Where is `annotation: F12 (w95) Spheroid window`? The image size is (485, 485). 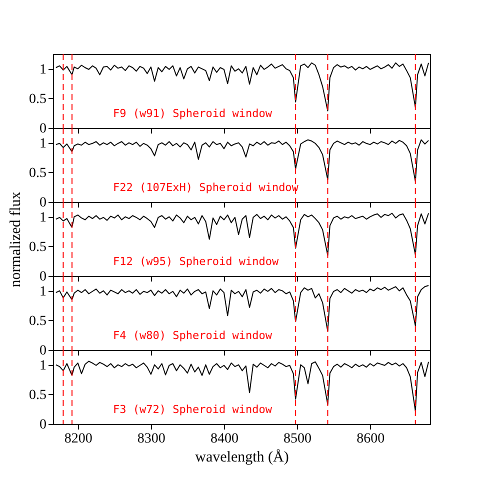
annotation: F12 (w95) Spheroid window is located at coordinates (196, 261).